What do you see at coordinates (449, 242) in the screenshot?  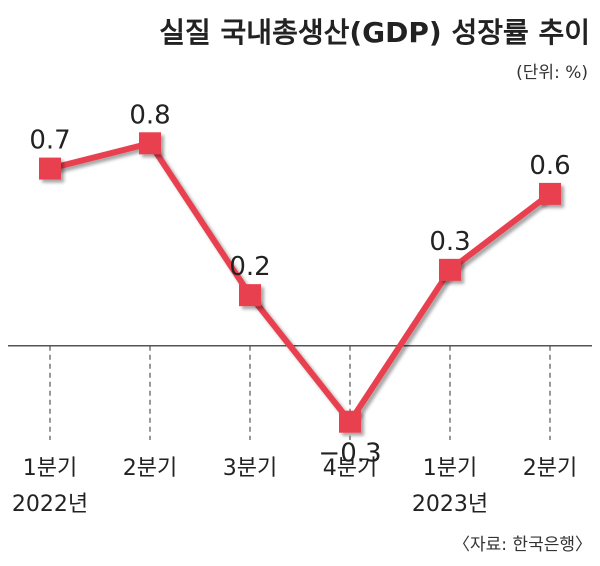 I see `data-label-5: 0.3` at bounding box center [449, 242].